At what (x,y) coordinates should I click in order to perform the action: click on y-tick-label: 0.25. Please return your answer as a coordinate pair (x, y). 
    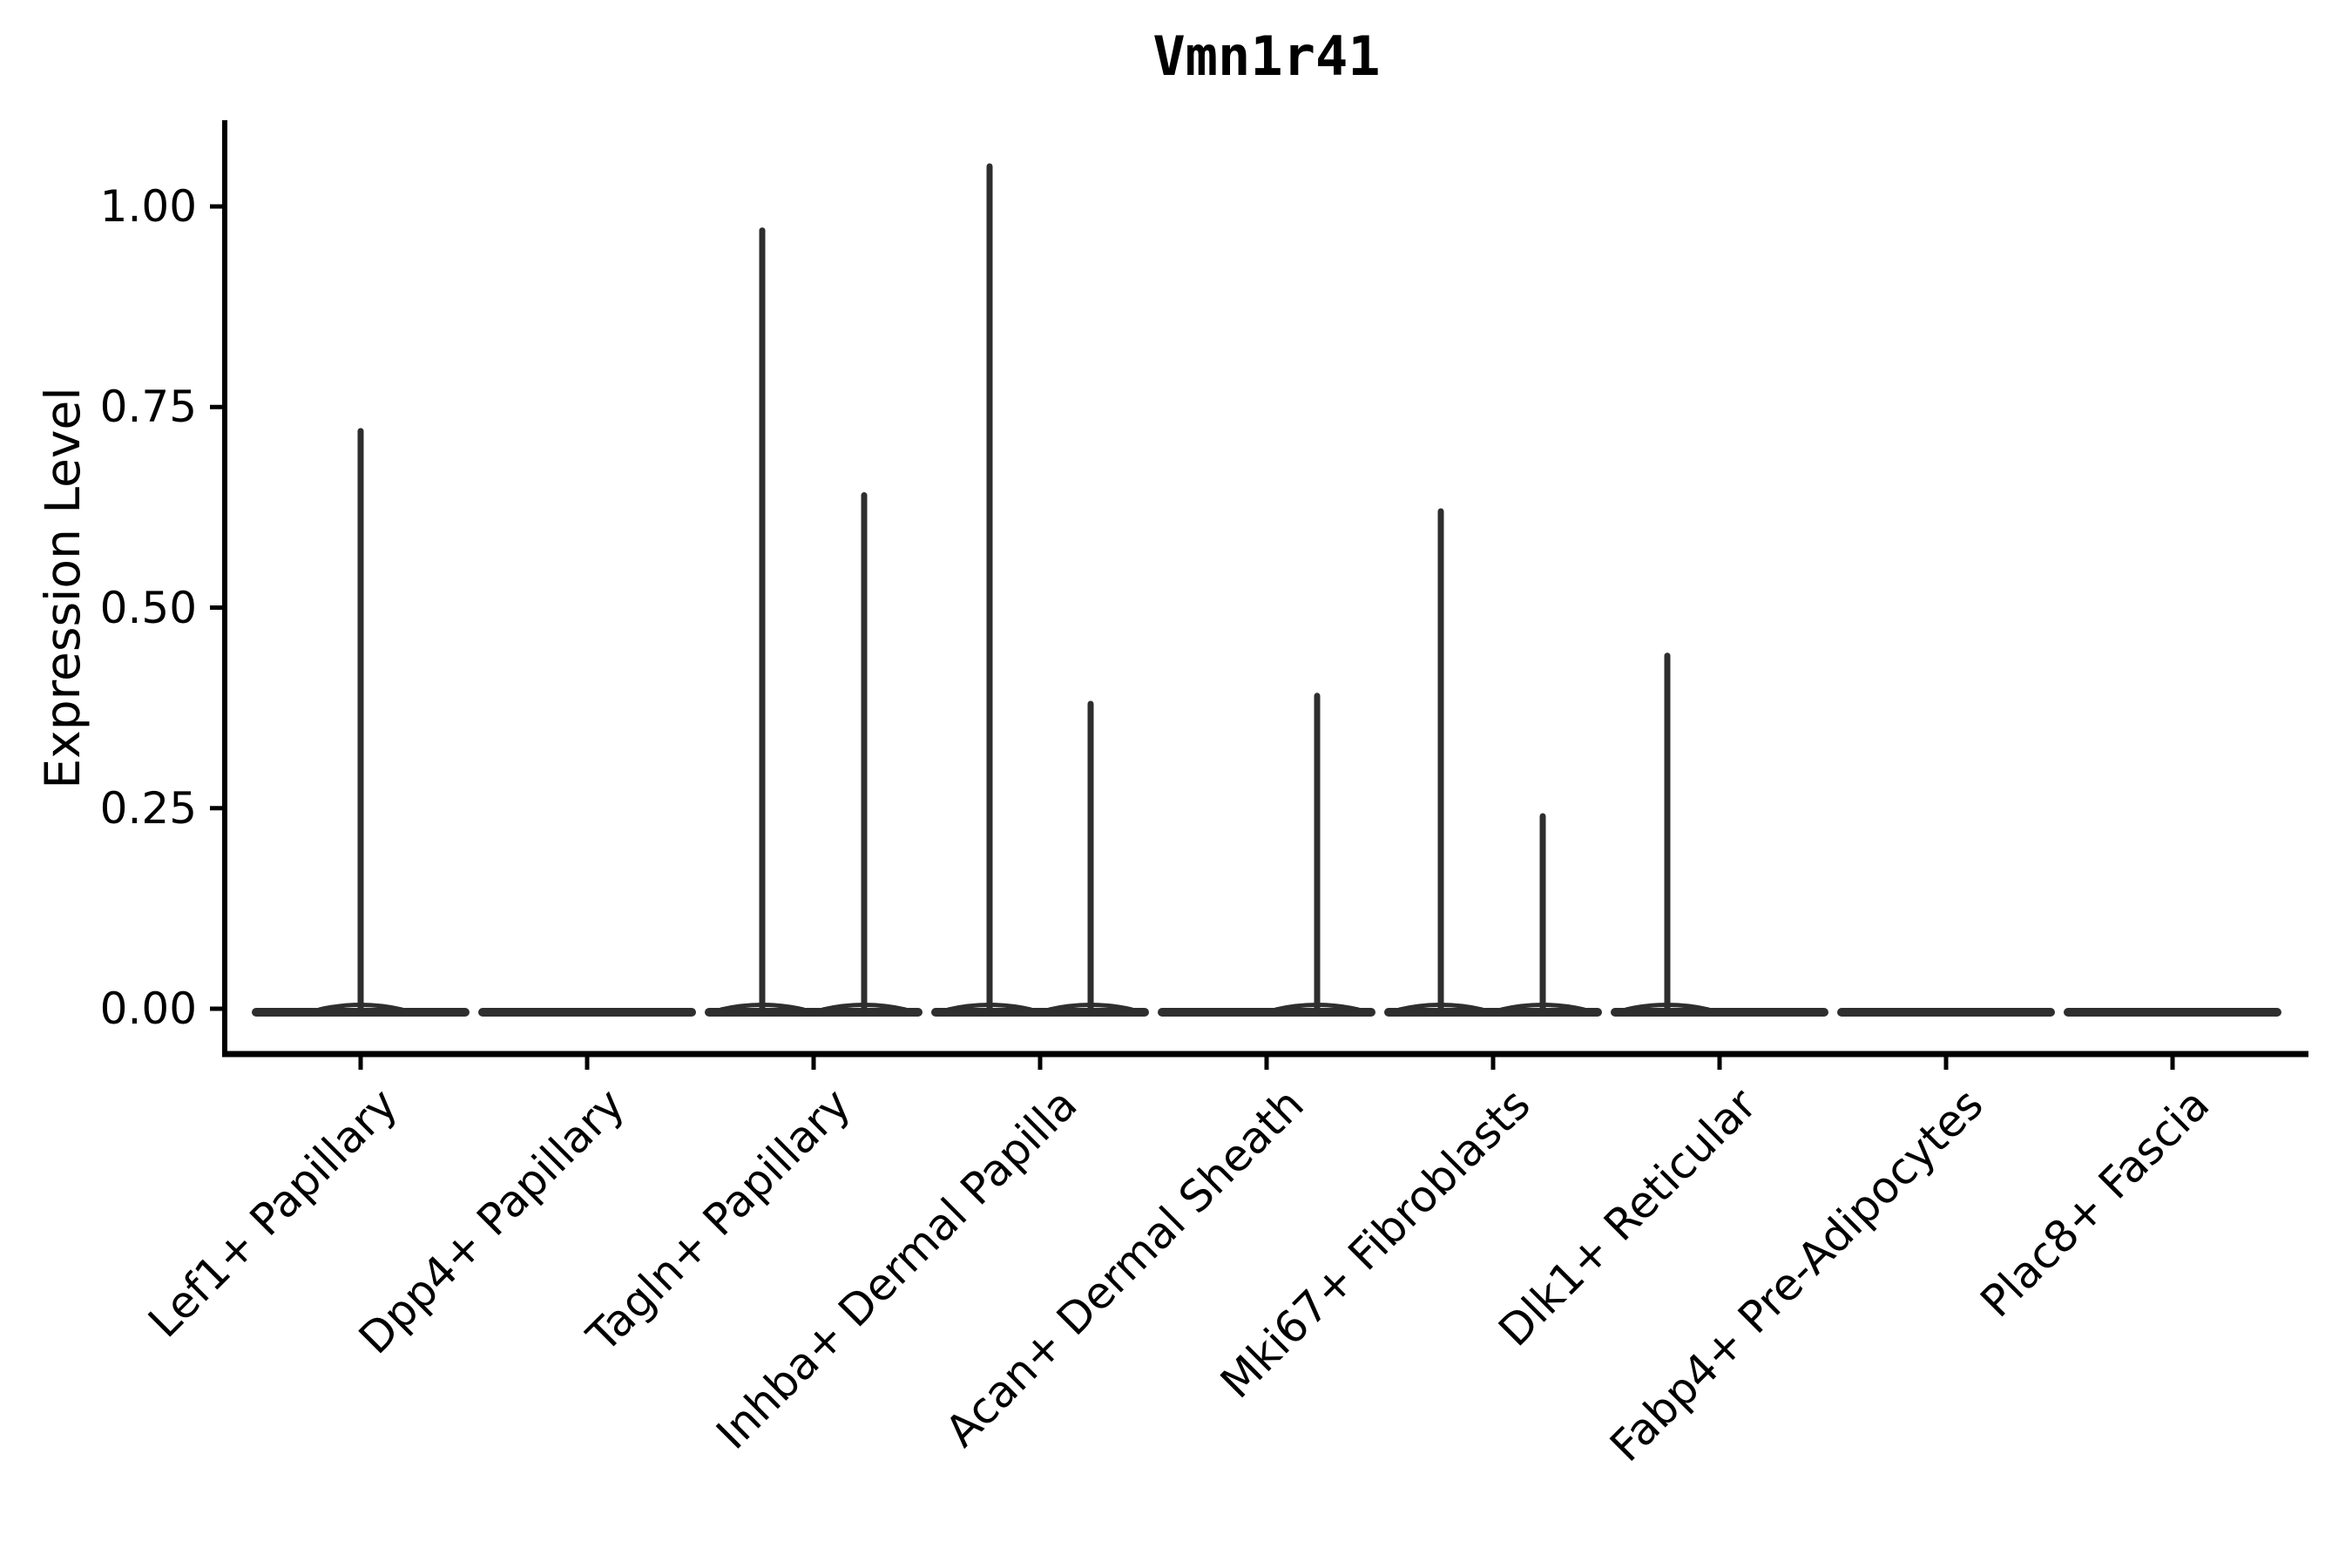
    Looking at the image, I should click on (148, 808).